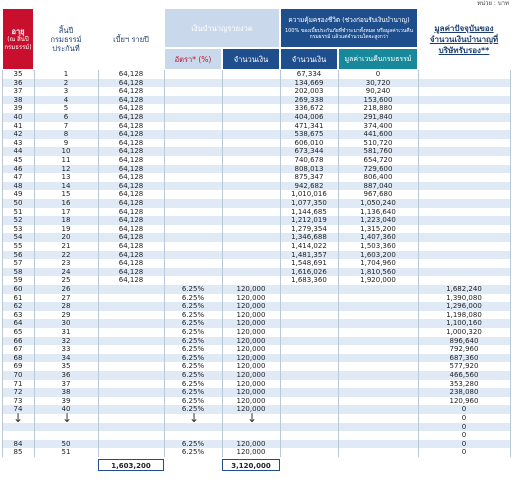 The width and height of the screenshot is (515, 500). Describe the element at coordinates (309, 142) in the screenshot. I see `coverage-amount: 606,010` at that location.